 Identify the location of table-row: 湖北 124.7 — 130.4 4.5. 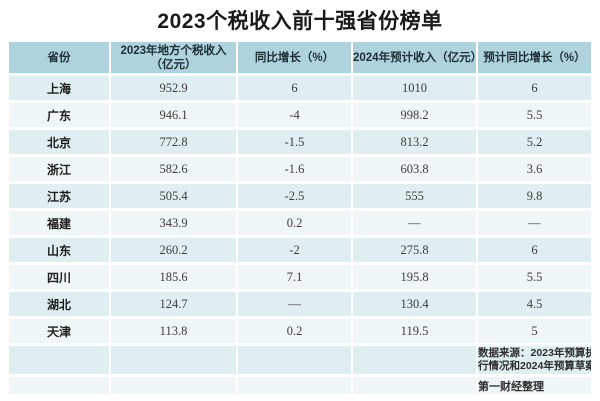
(300, 304).